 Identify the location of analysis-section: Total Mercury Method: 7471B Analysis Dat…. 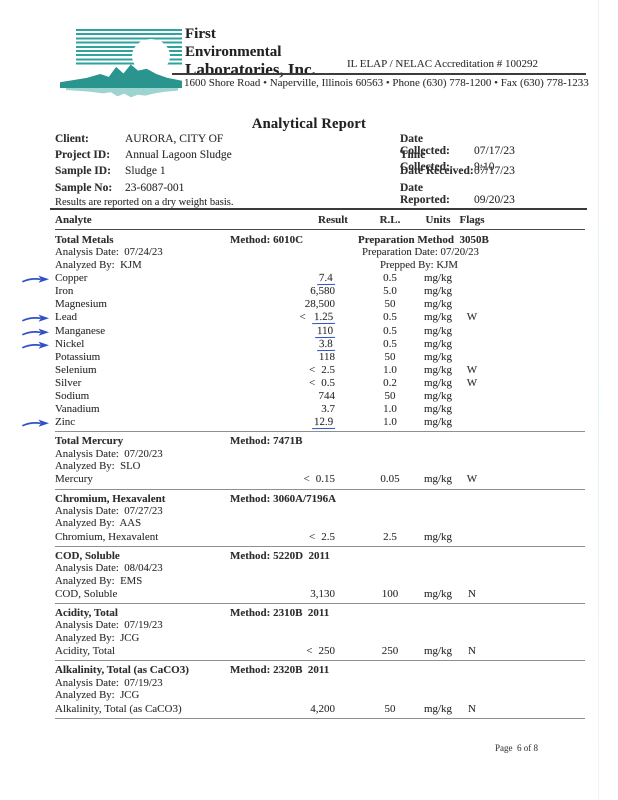
(320, 461).